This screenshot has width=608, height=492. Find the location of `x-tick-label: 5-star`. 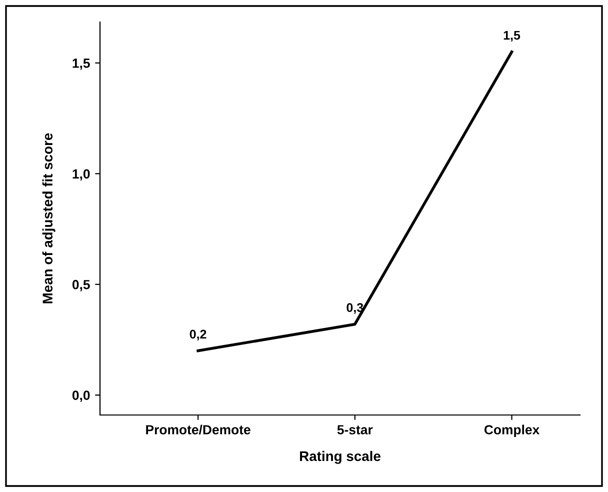

x-tick-label: 5-star is located at coordinates (355, 429).